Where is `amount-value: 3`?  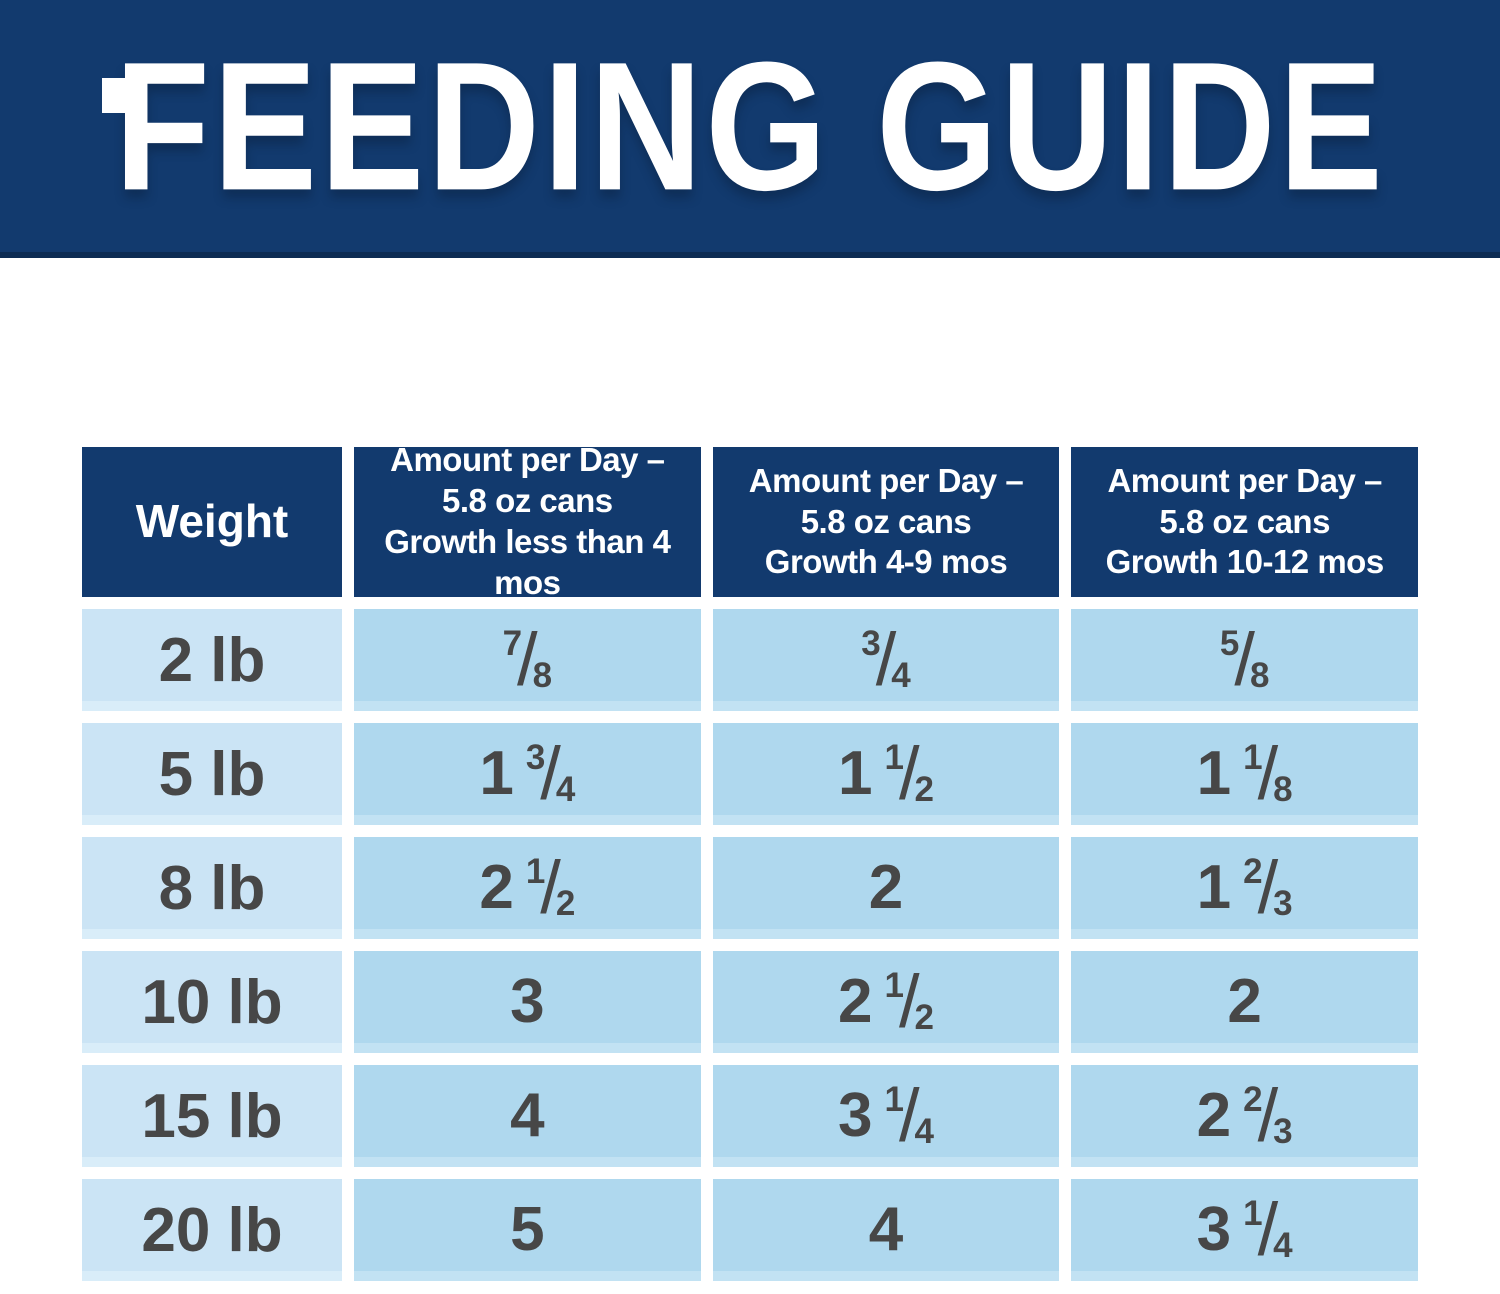 amount-value: 3 is located at coordinates (527, 1002).